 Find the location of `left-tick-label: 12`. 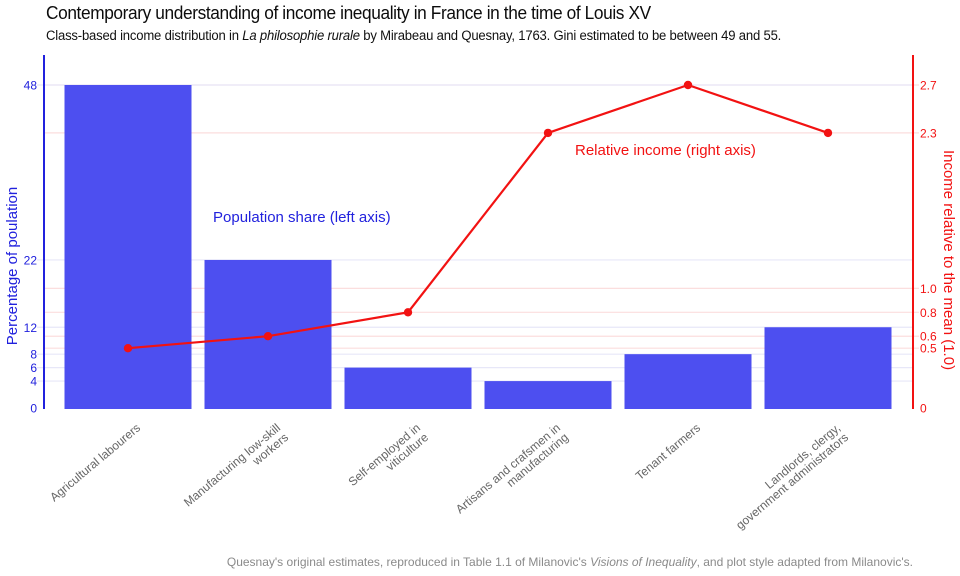

left-tick-label: 12 is located at coordinates (31, 328).